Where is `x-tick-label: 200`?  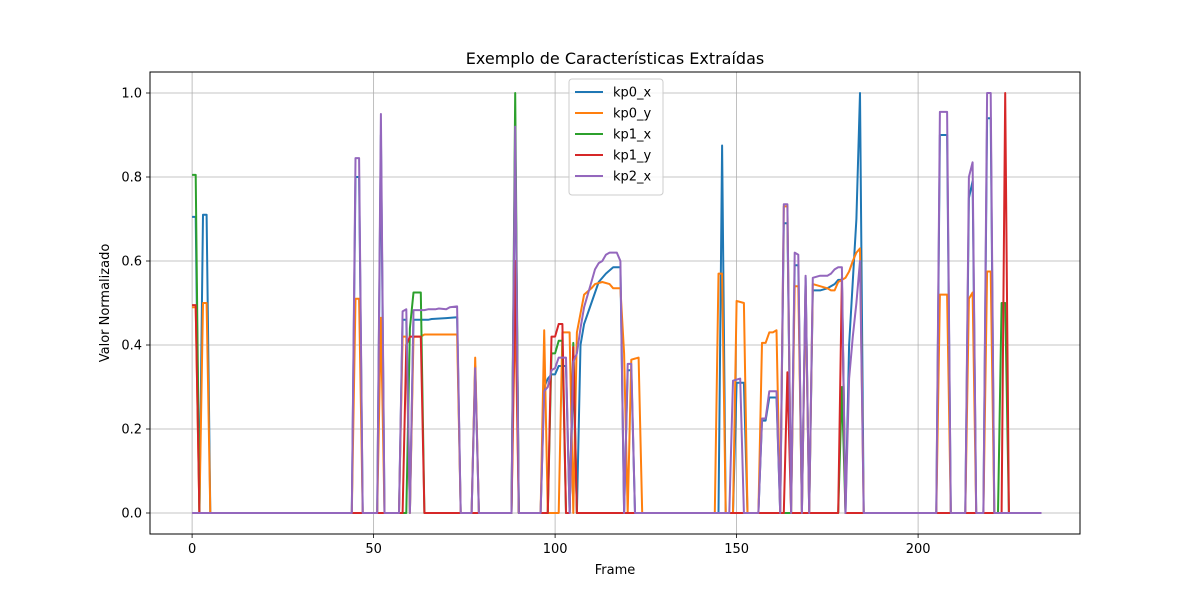 x-tick-label: 200 is located at coordinates (918, 549).